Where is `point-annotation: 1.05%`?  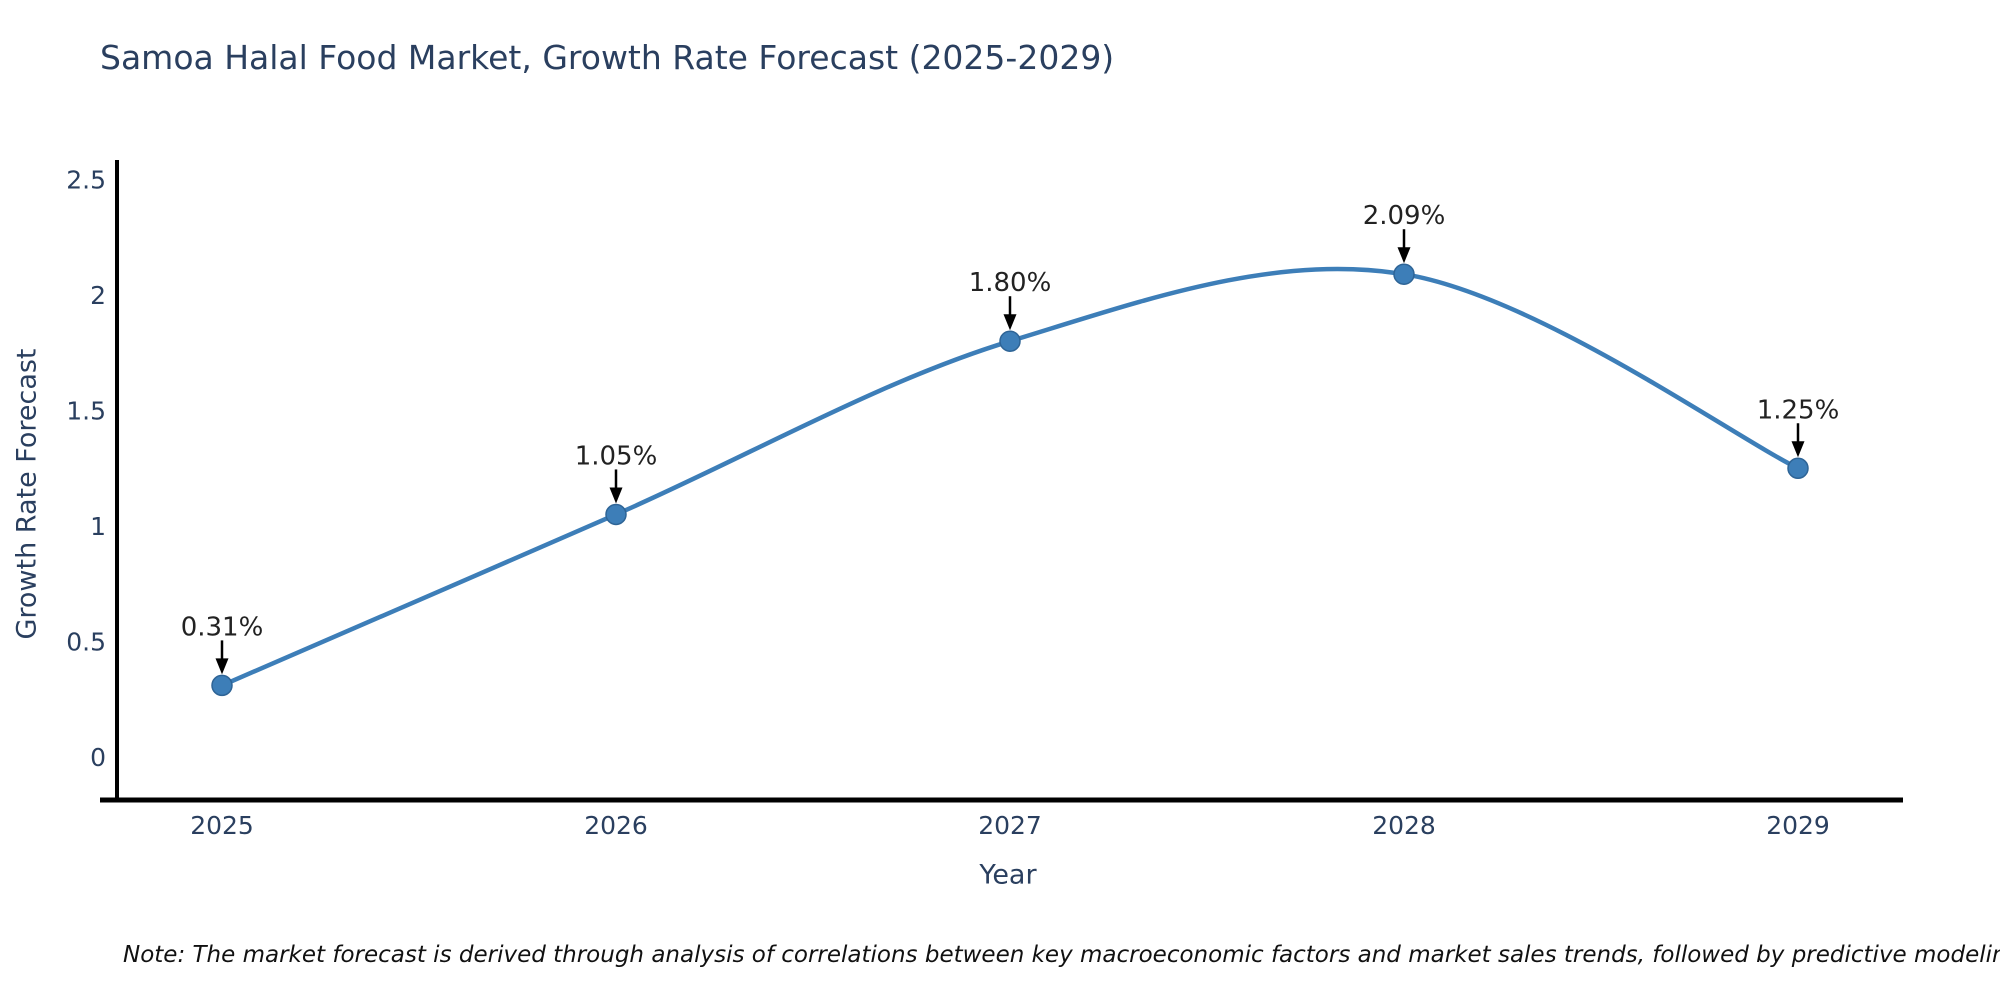
point-annotation: 1.05% is located at coordinates (616, 456).